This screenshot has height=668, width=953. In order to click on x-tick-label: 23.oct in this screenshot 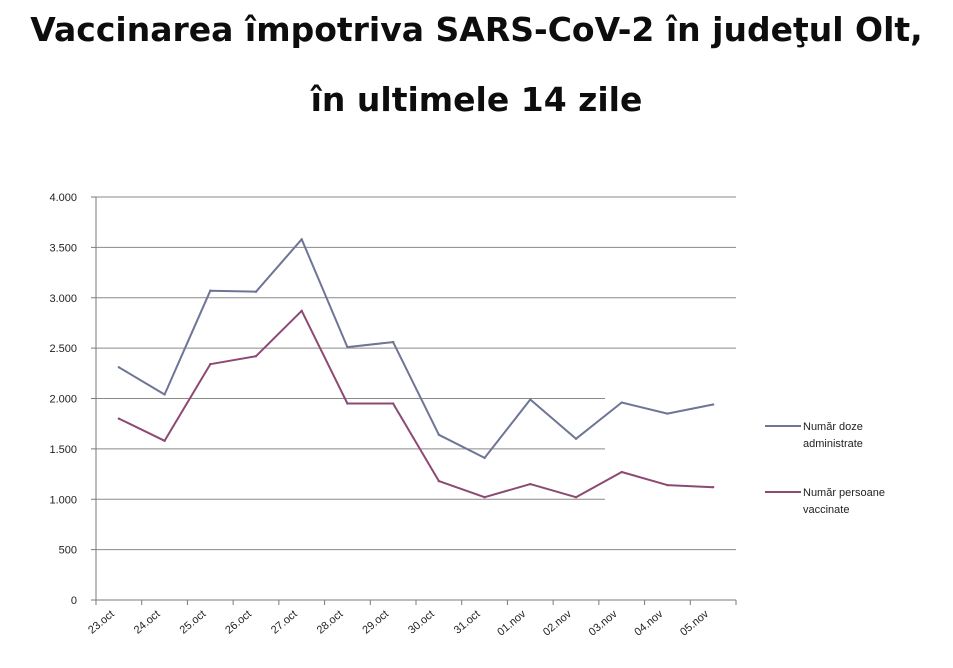, I will do `click(101, 622)`.